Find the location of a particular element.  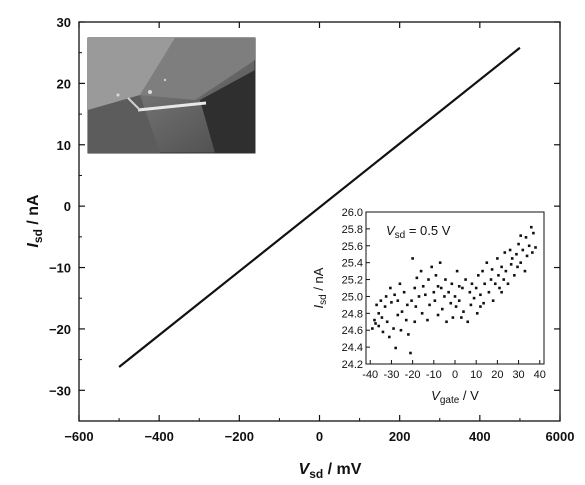

inset-y-tick-label: 25.0 is located at coordinates (352, 297).